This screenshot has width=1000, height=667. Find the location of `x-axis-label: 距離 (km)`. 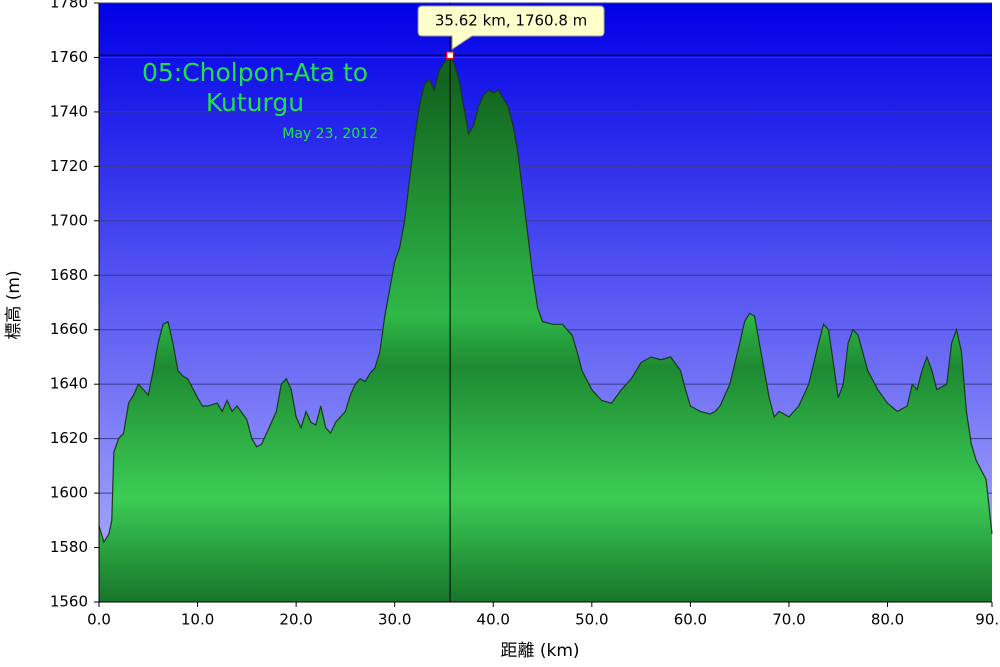

x-axis-label: 距離 (km) is located at coordinates (539, 651).